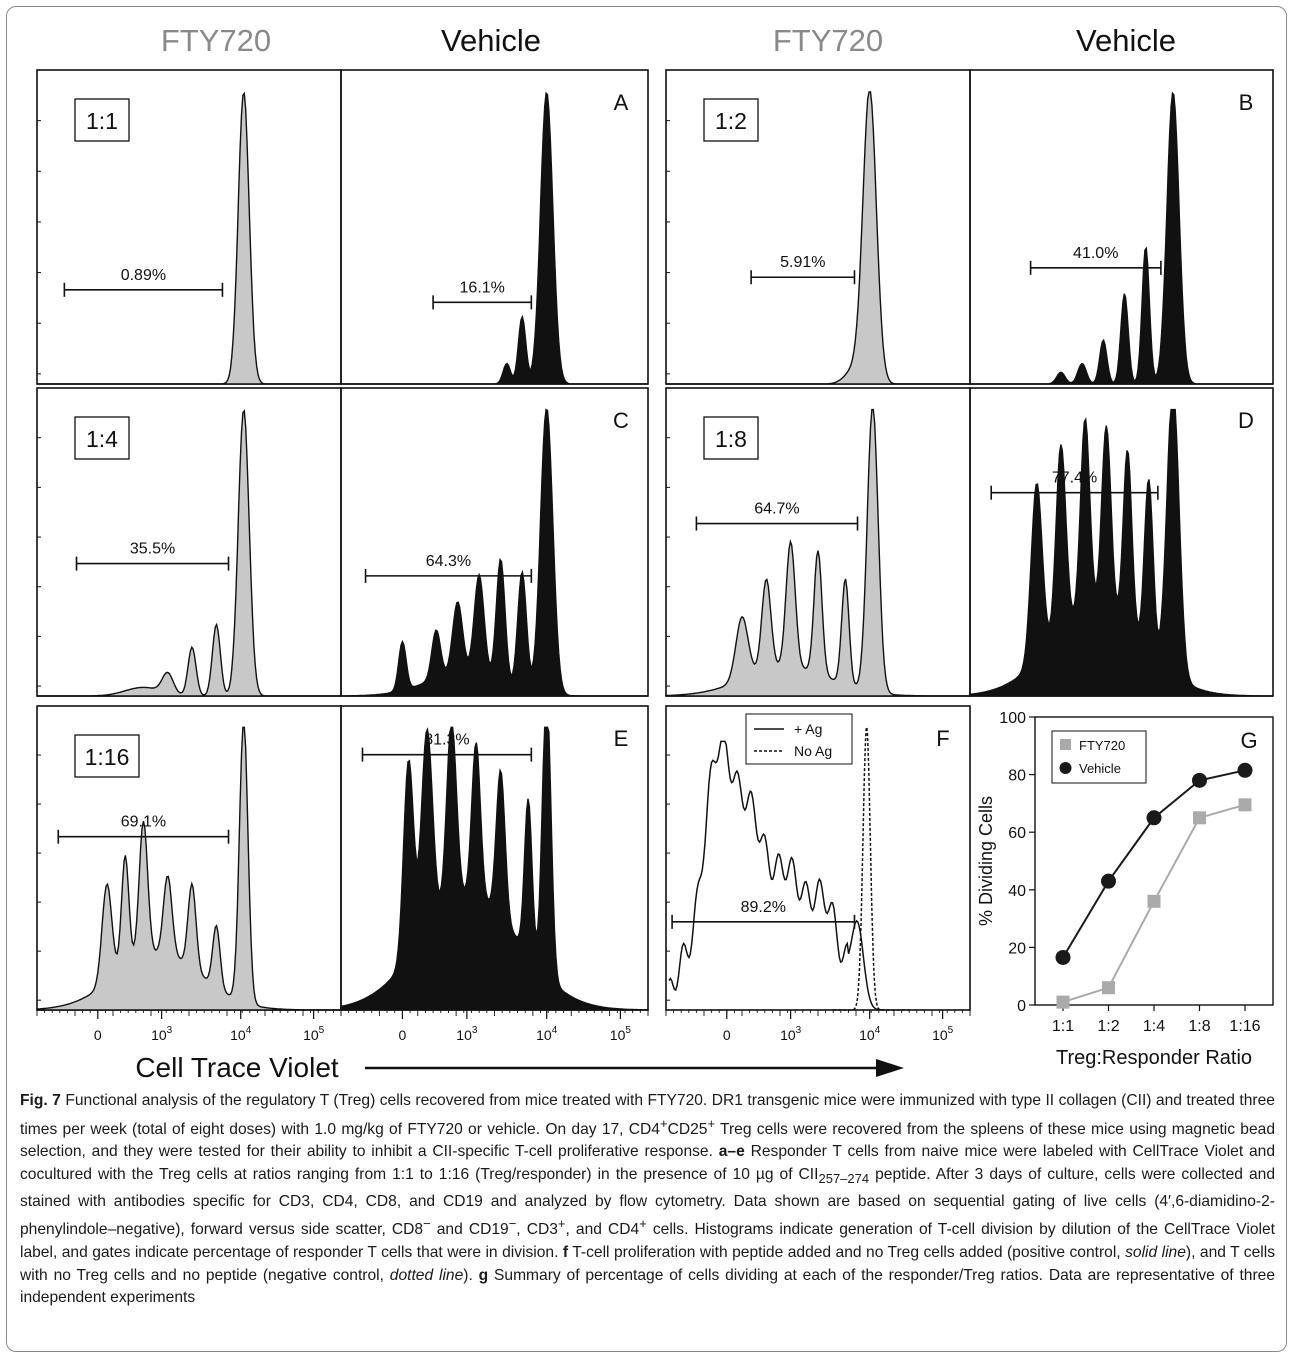  Describe the element at coordinates (844, 1179) in the screenshot. I see `caption-sub: 257–274` at that location.